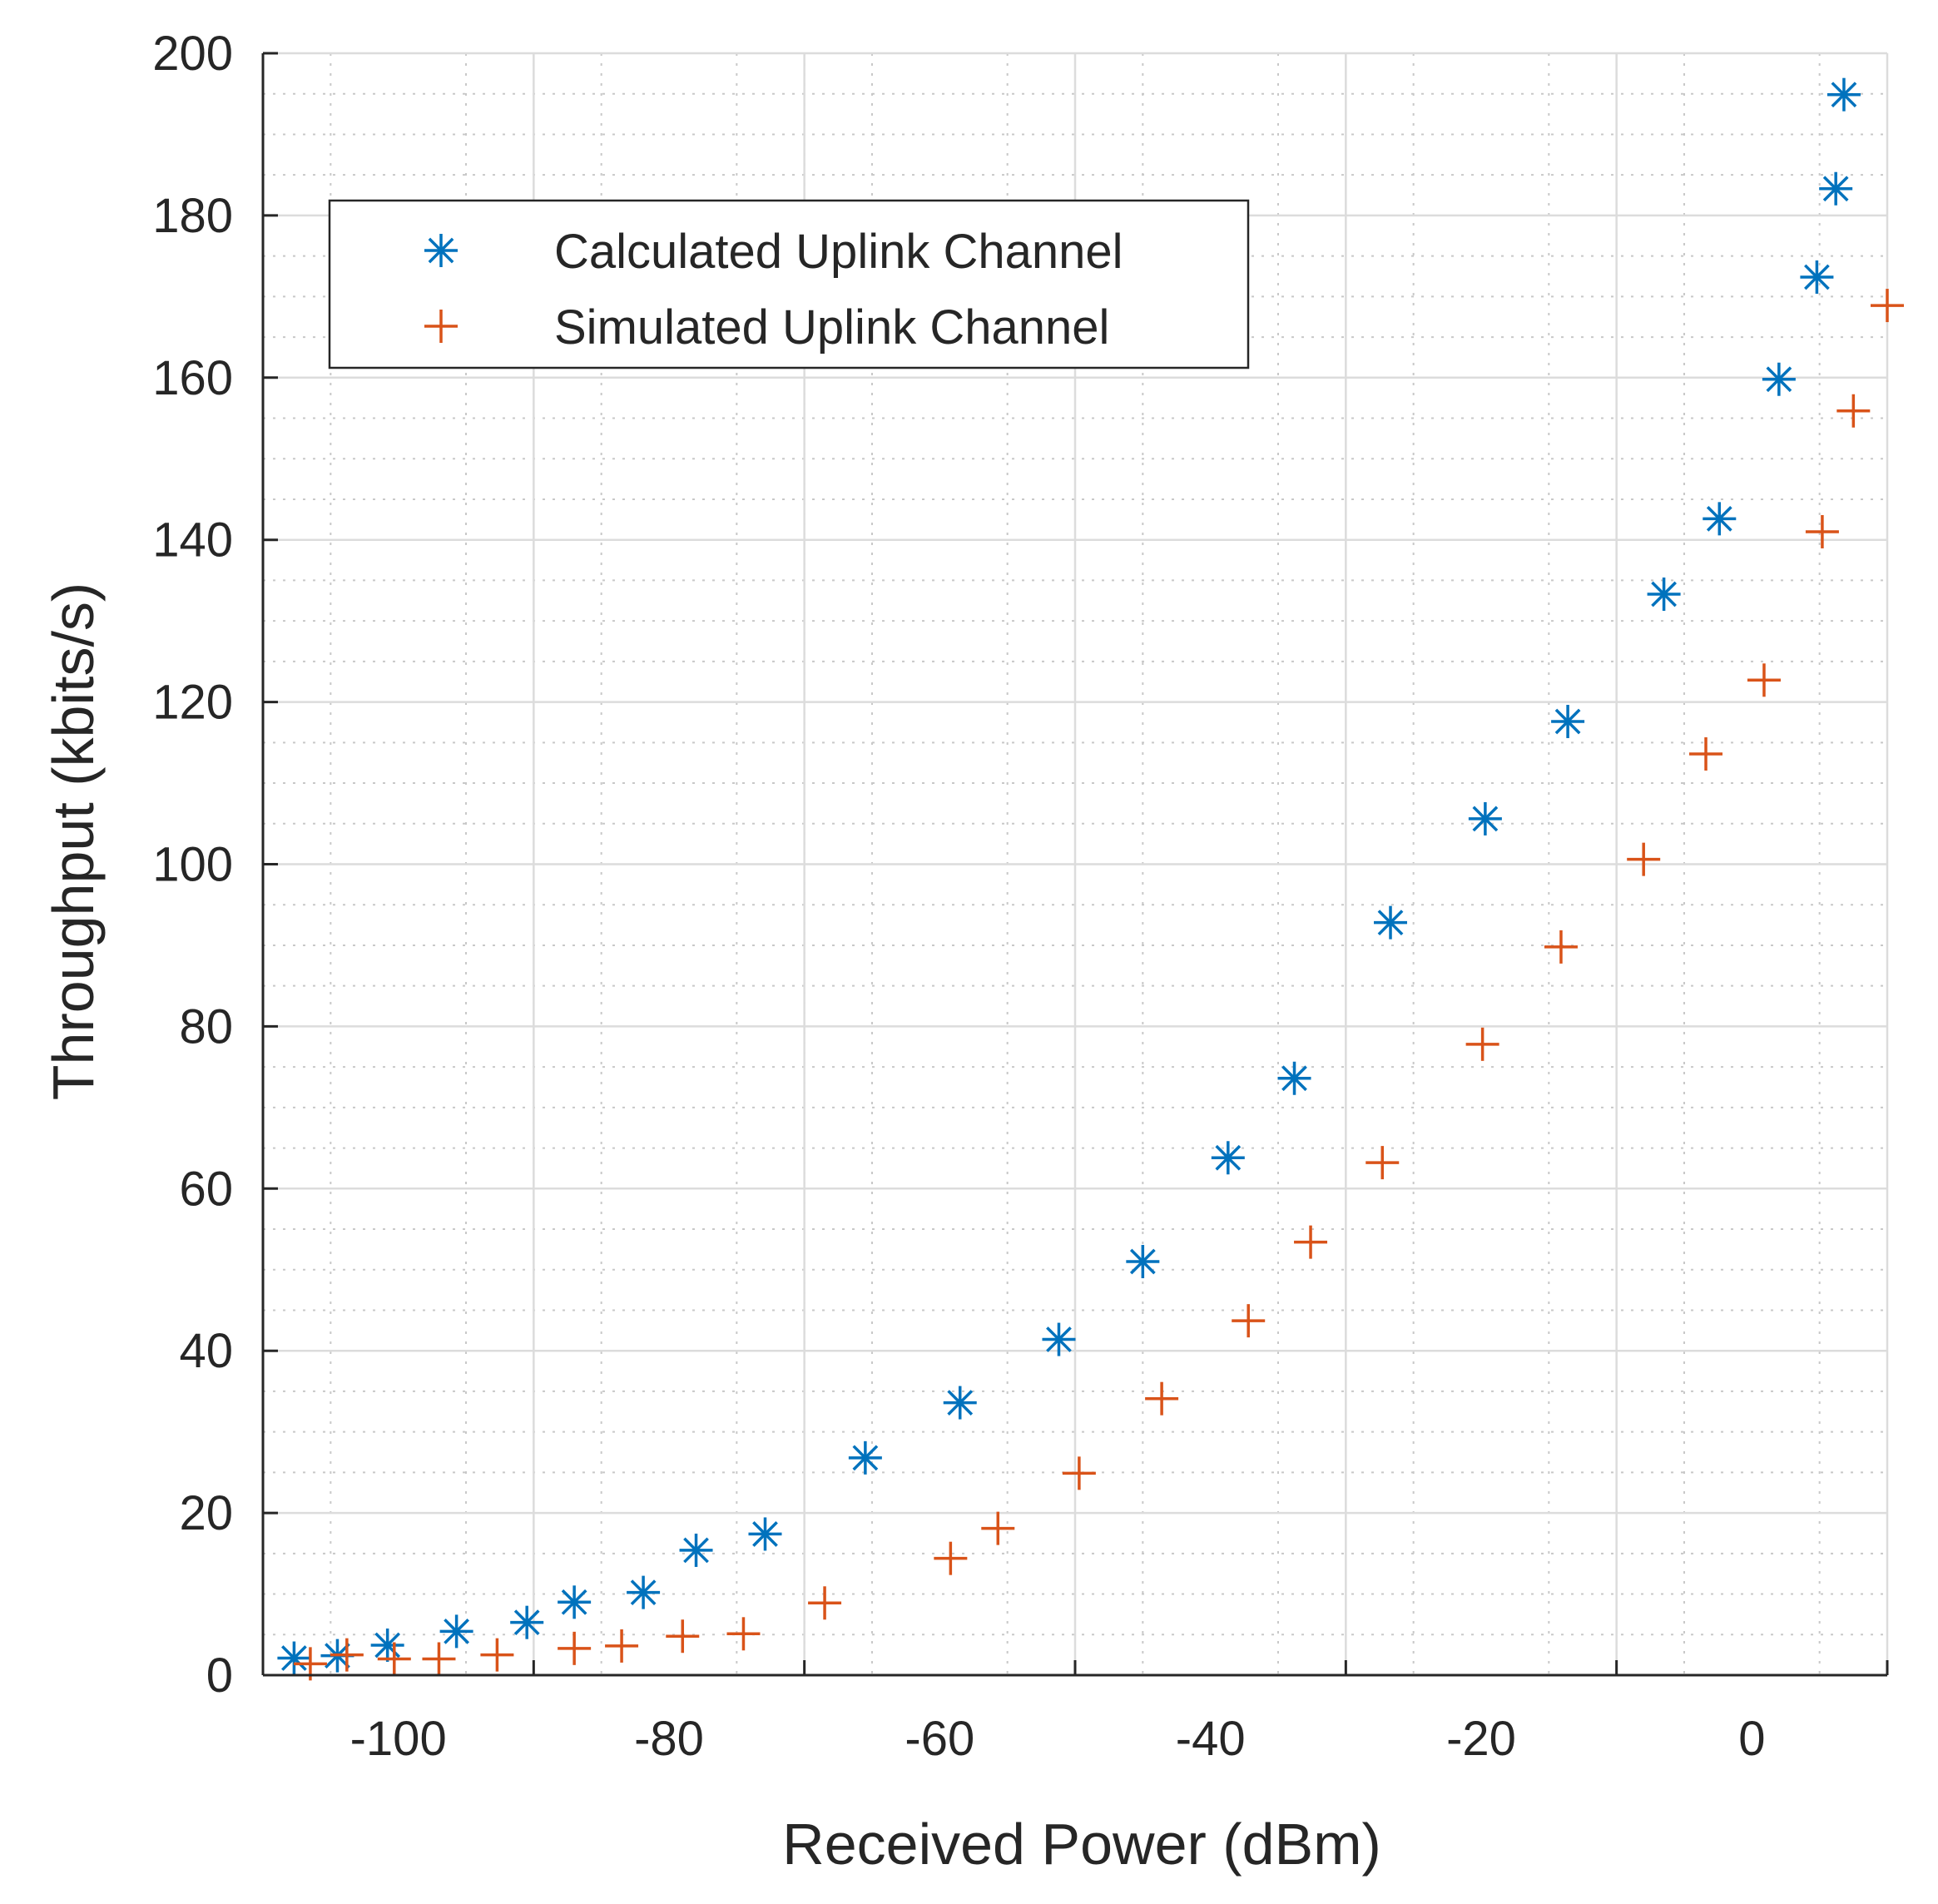  I want to click on x-tick-label: 0, so click(1751, 1739).